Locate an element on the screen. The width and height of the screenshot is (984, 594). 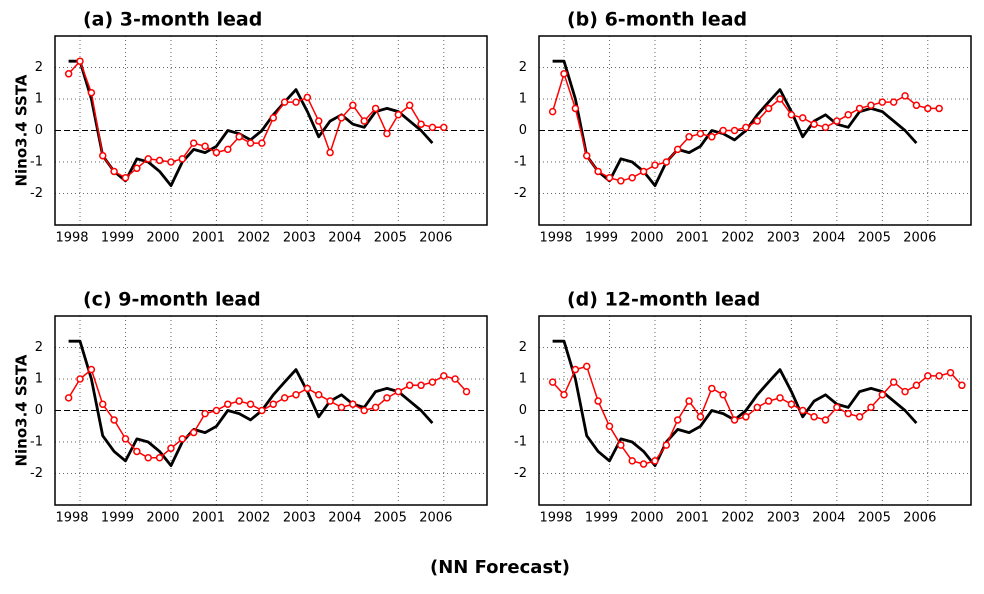
x-tick-label: 2006 is located at coordinates (919, 238).